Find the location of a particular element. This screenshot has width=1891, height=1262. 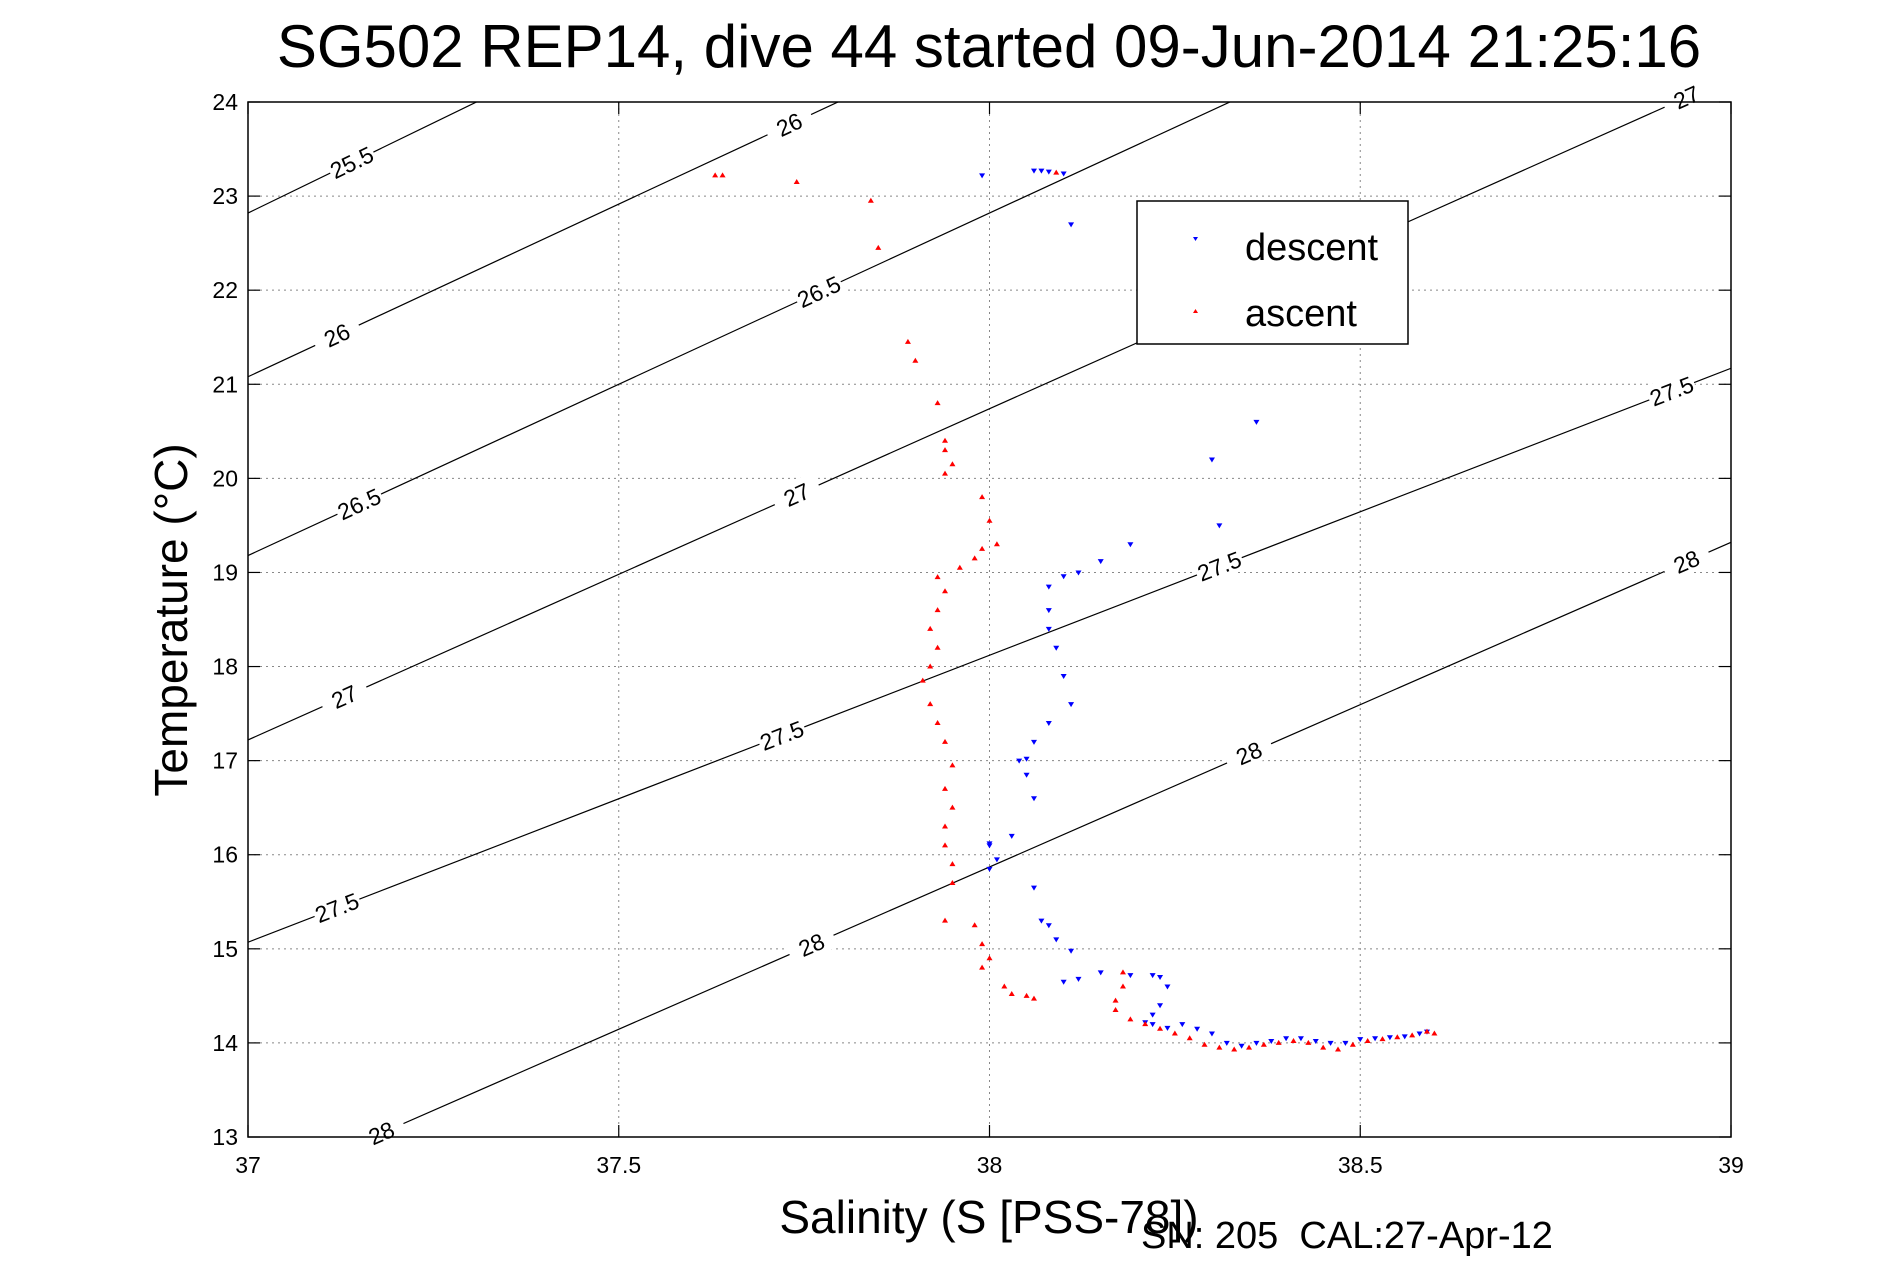

contour-label-group: 27 is located at coordinates (344, 696).